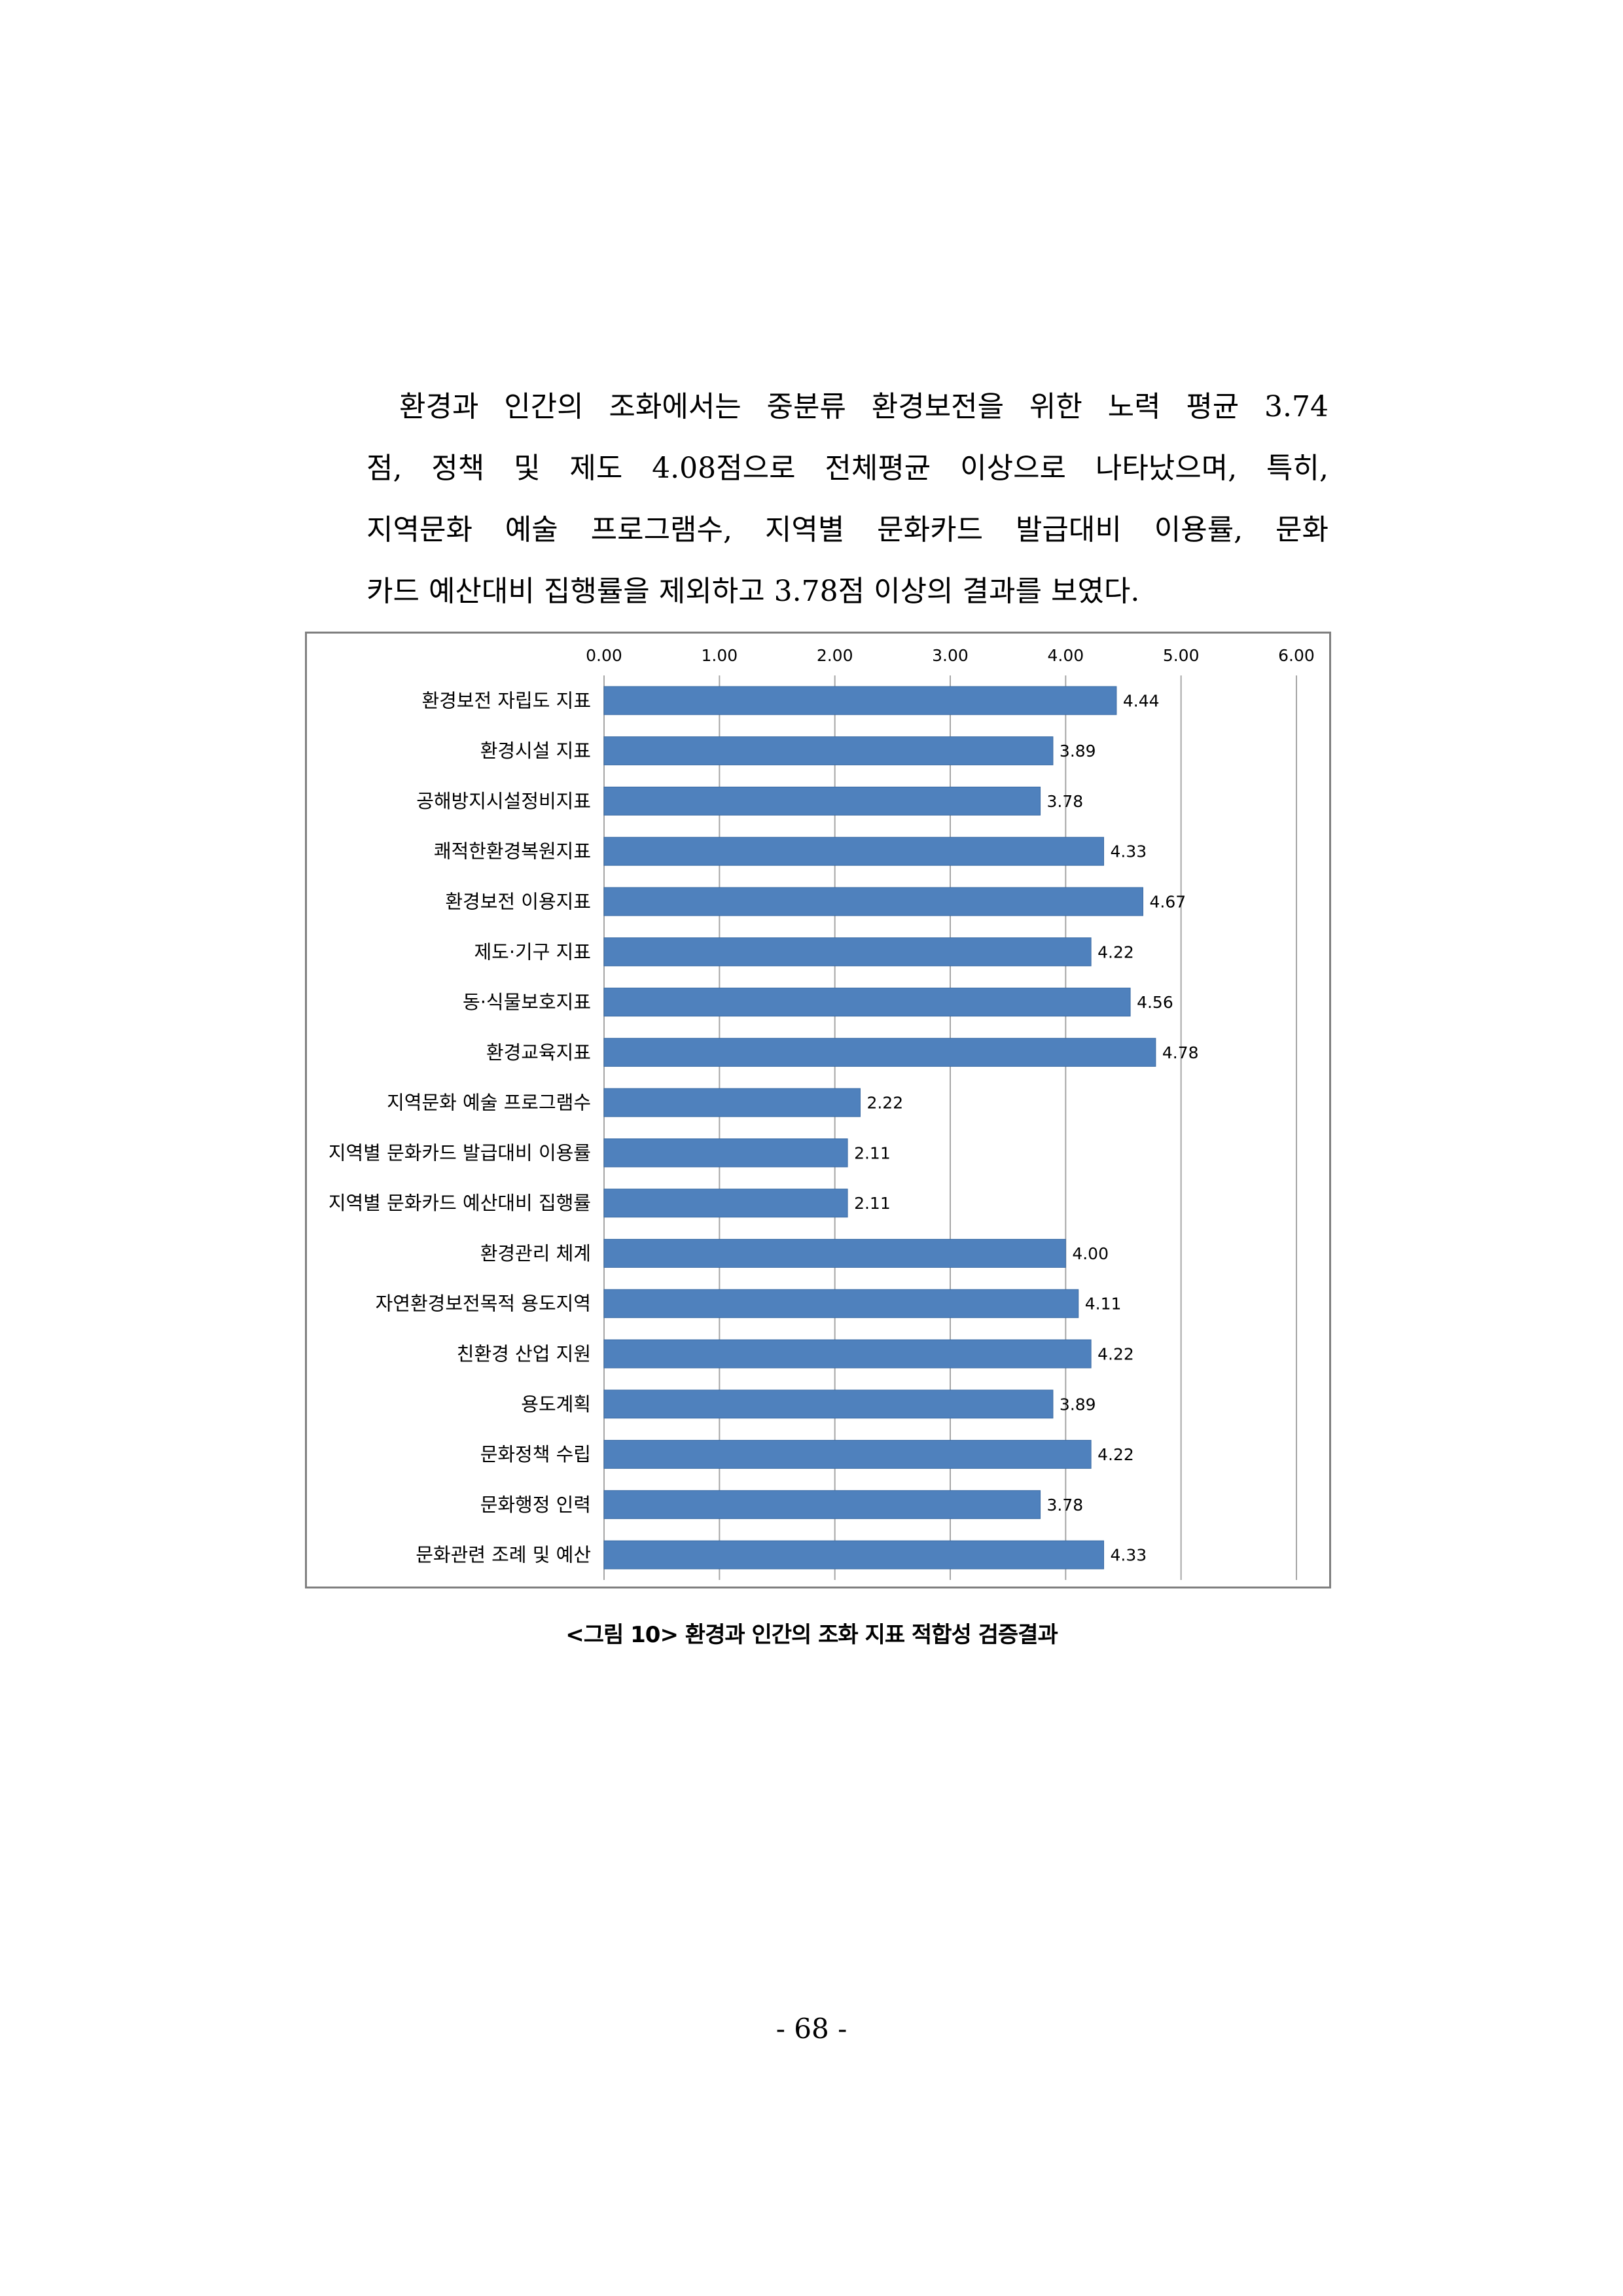 The width and height of the screenshot is (1623, 2296). What do you see at coordinates (864, 406) in the screenshot?
I see `paragraph-line: 환경과 인간의 조화에서는 중분류 환경보전을 위한 노력 평균 3.74` at bounding box center [864, 406].